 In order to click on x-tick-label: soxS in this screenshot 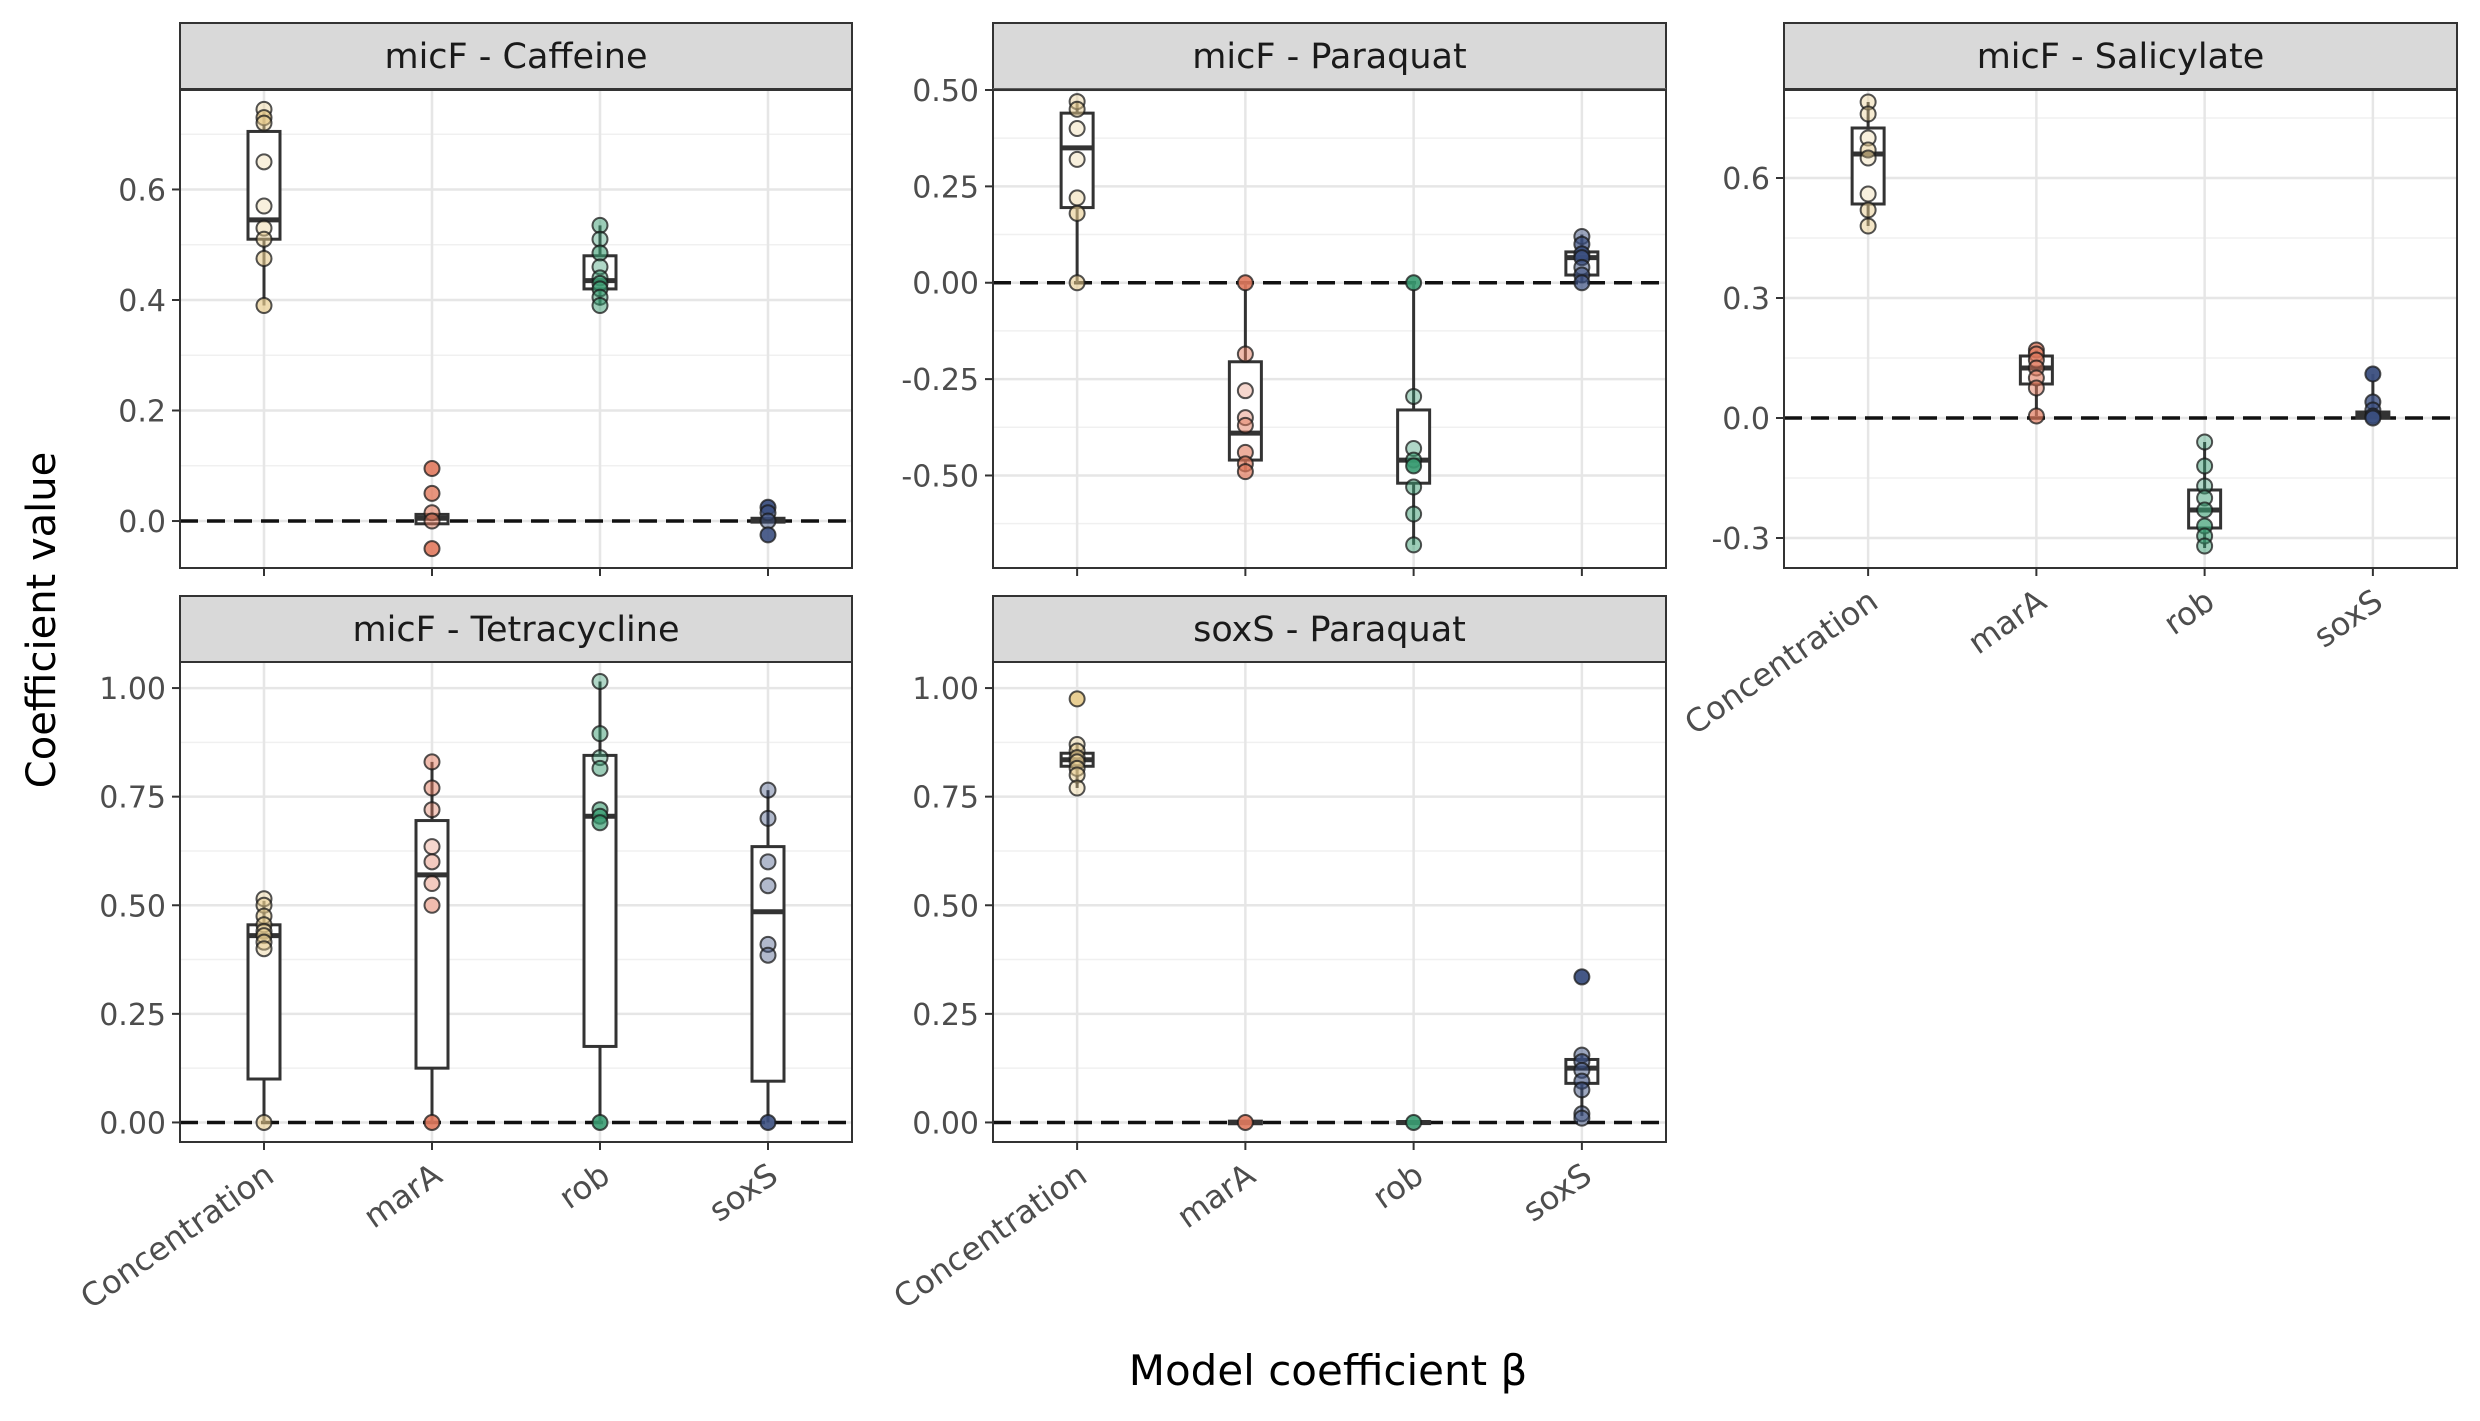, I will do `click(1557, 1192)`.